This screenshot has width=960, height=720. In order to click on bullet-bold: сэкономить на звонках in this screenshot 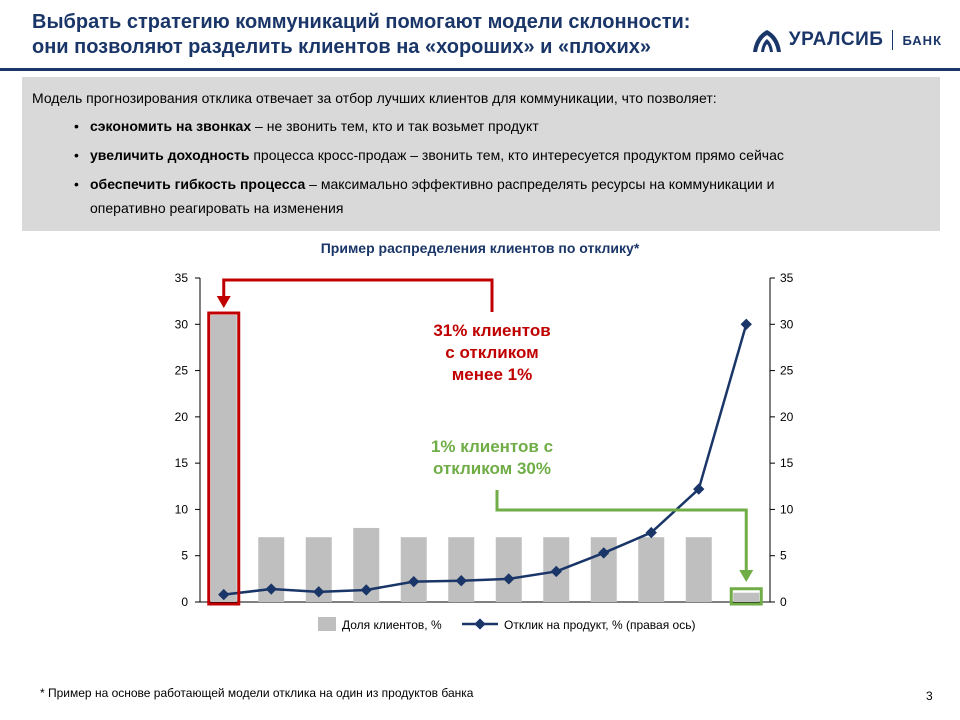, I will do `click(171, 126)`.